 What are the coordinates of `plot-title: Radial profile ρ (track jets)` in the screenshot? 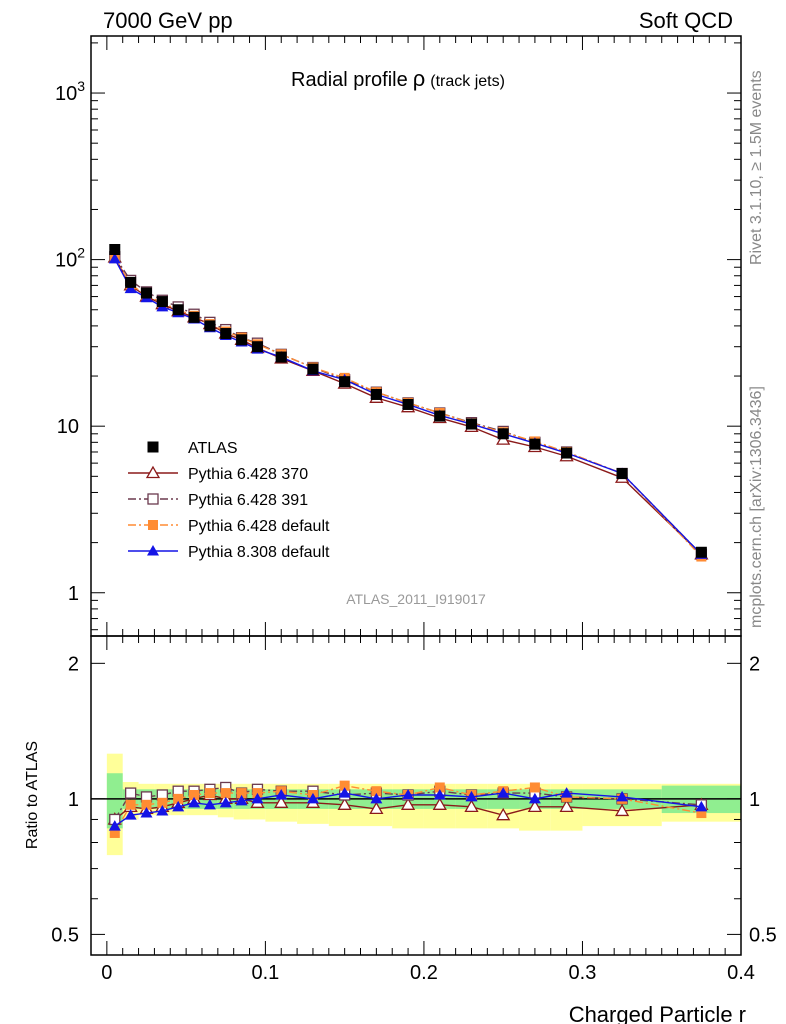 It's located at (398, 78).